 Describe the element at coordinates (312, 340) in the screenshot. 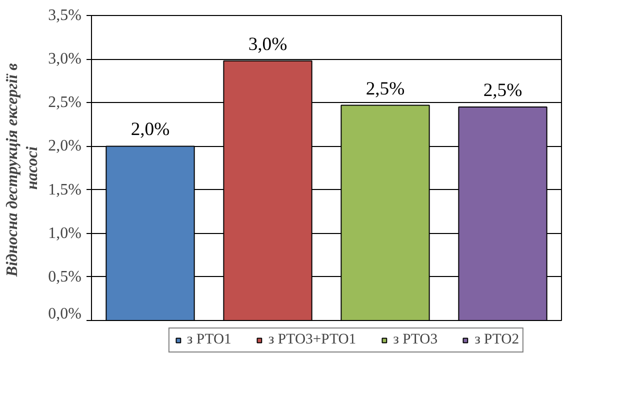

I see `legend-label: з РТО3+РТО1` at that location.